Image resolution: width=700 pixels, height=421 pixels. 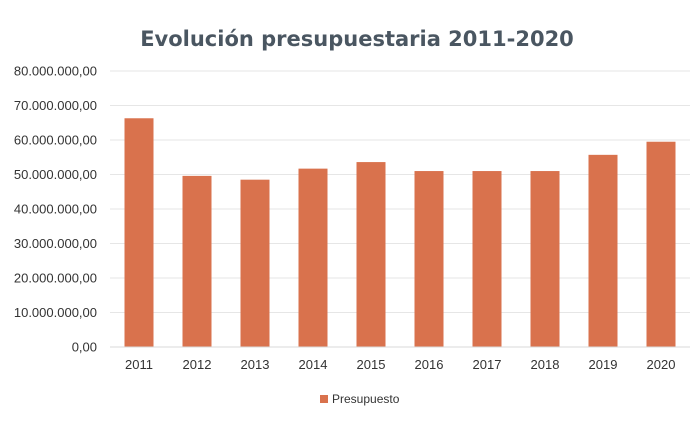 What do you see at coordinates (429, 364) in the screenshot?
I see `x-tick-label: 2016` at bounding box center [429, 364].